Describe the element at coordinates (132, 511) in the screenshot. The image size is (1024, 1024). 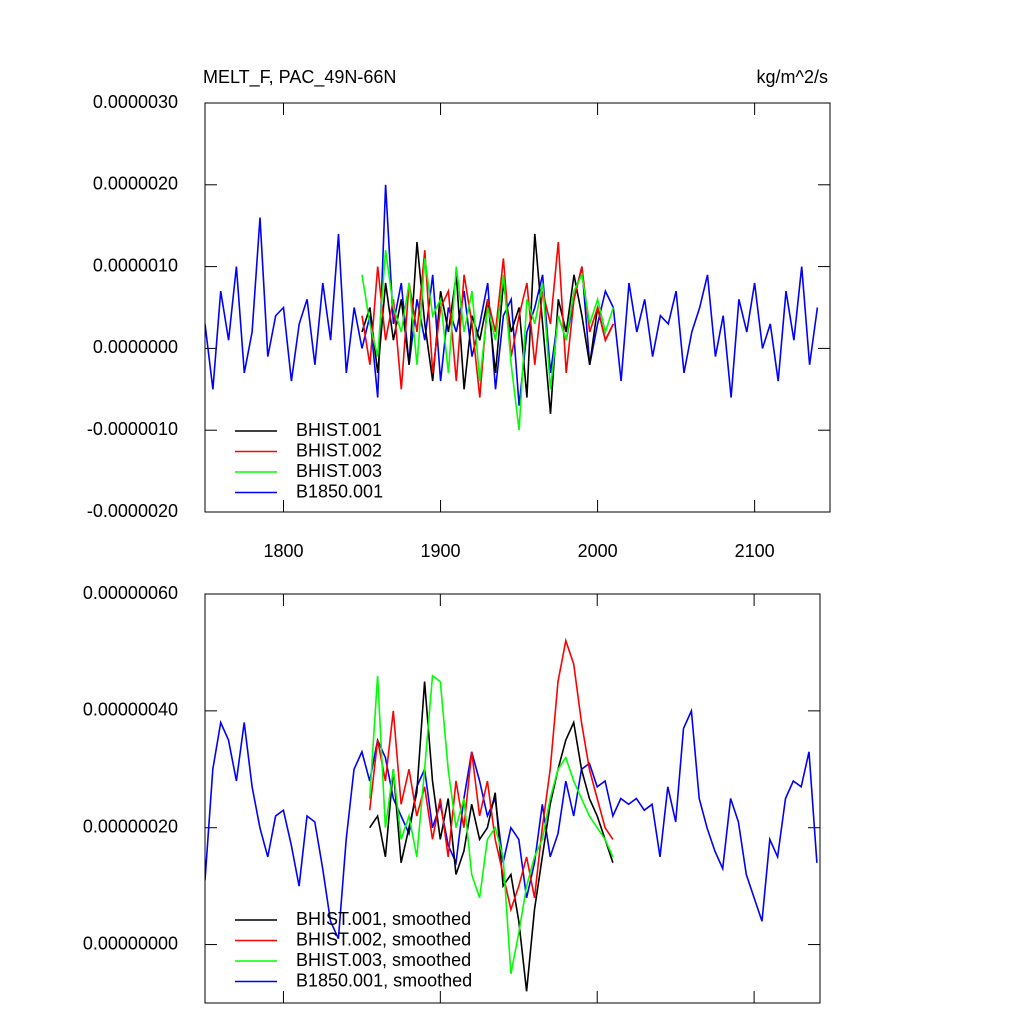
I see `y-tick-label: -0.0000020` at that location.